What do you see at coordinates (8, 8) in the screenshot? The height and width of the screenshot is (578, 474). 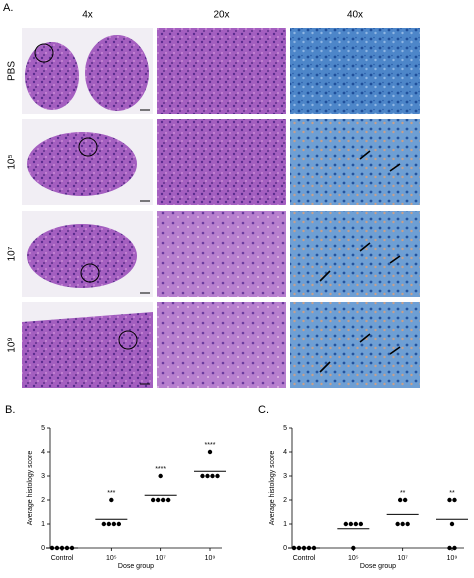 I see `panel-label: A.` at bounding box center [8, 8].